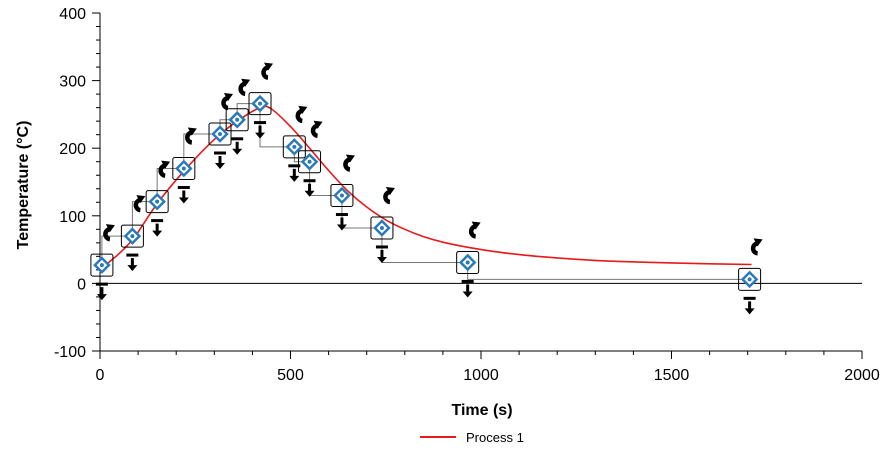 Image resolution: width=886 pixels, height=464 pixels. What do you see at coordinates (672, 375) in the screenshot?
I see `x-tick-label: 1500` at bounding box center [672, 375].